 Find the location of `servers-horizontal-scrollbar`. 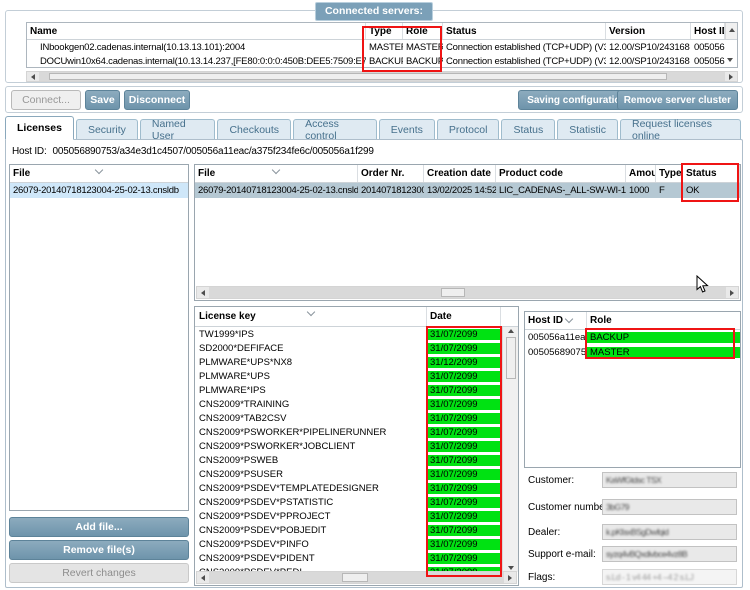

servers-horizontal-scrollbar is located at coordinates (382, 76).